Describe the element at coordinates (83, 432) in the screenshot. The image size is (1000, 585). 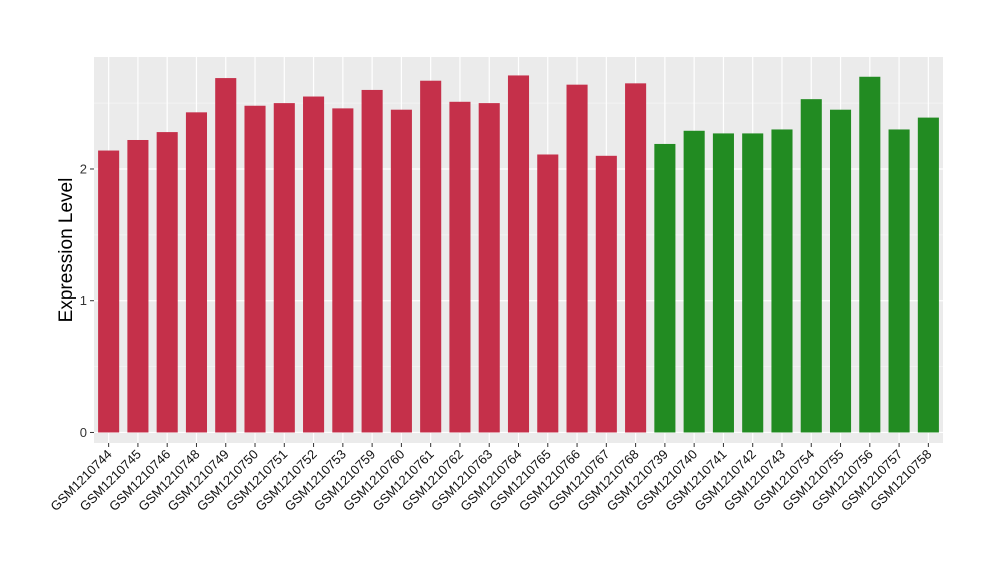
I see `y-tick-label: 0` at that location.